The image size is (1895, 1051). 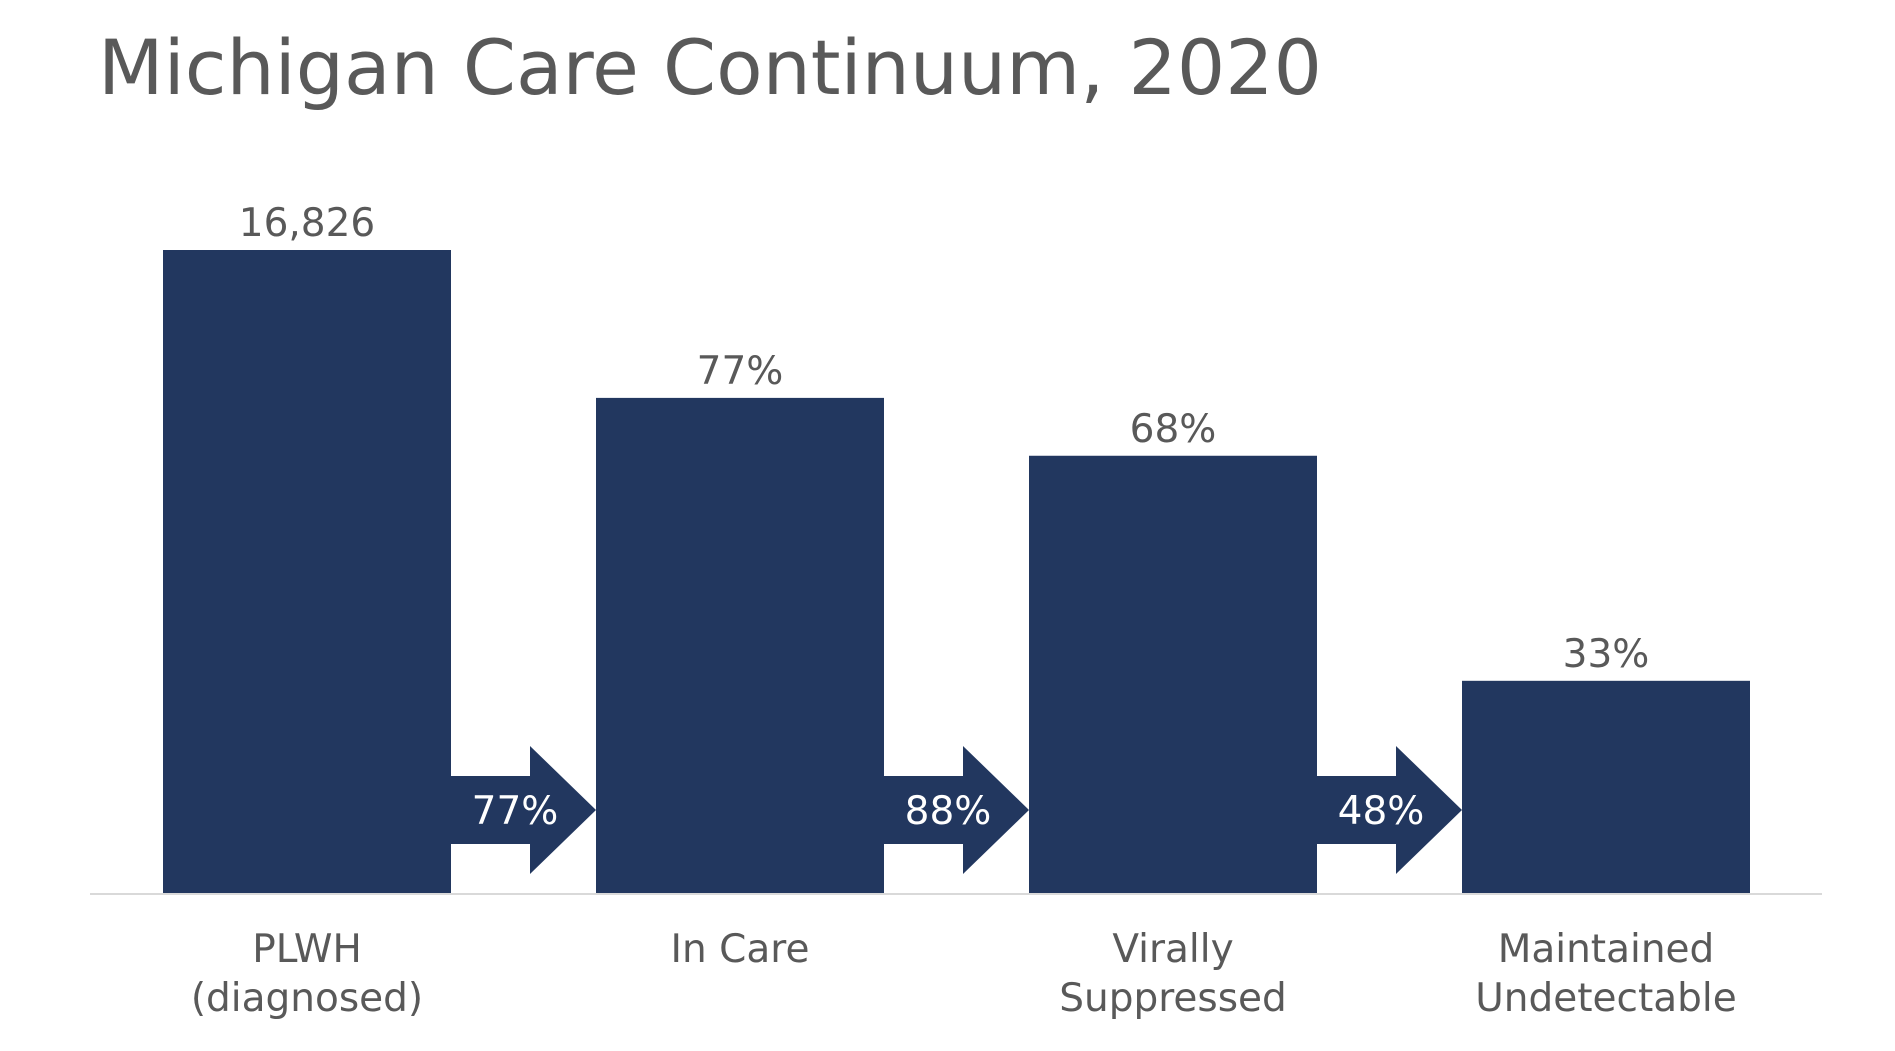 What do you see at coordinates (1173, 998) in the screenshot?
I see `category-label: Suppressed` at bounding box center [1173, 998].